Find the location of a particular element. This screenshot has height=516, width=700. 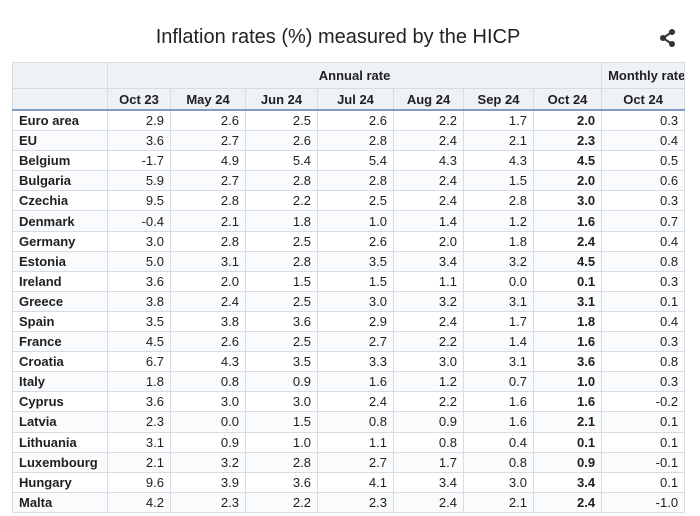

cell: 0.4 is located at coordinates (498, 442).